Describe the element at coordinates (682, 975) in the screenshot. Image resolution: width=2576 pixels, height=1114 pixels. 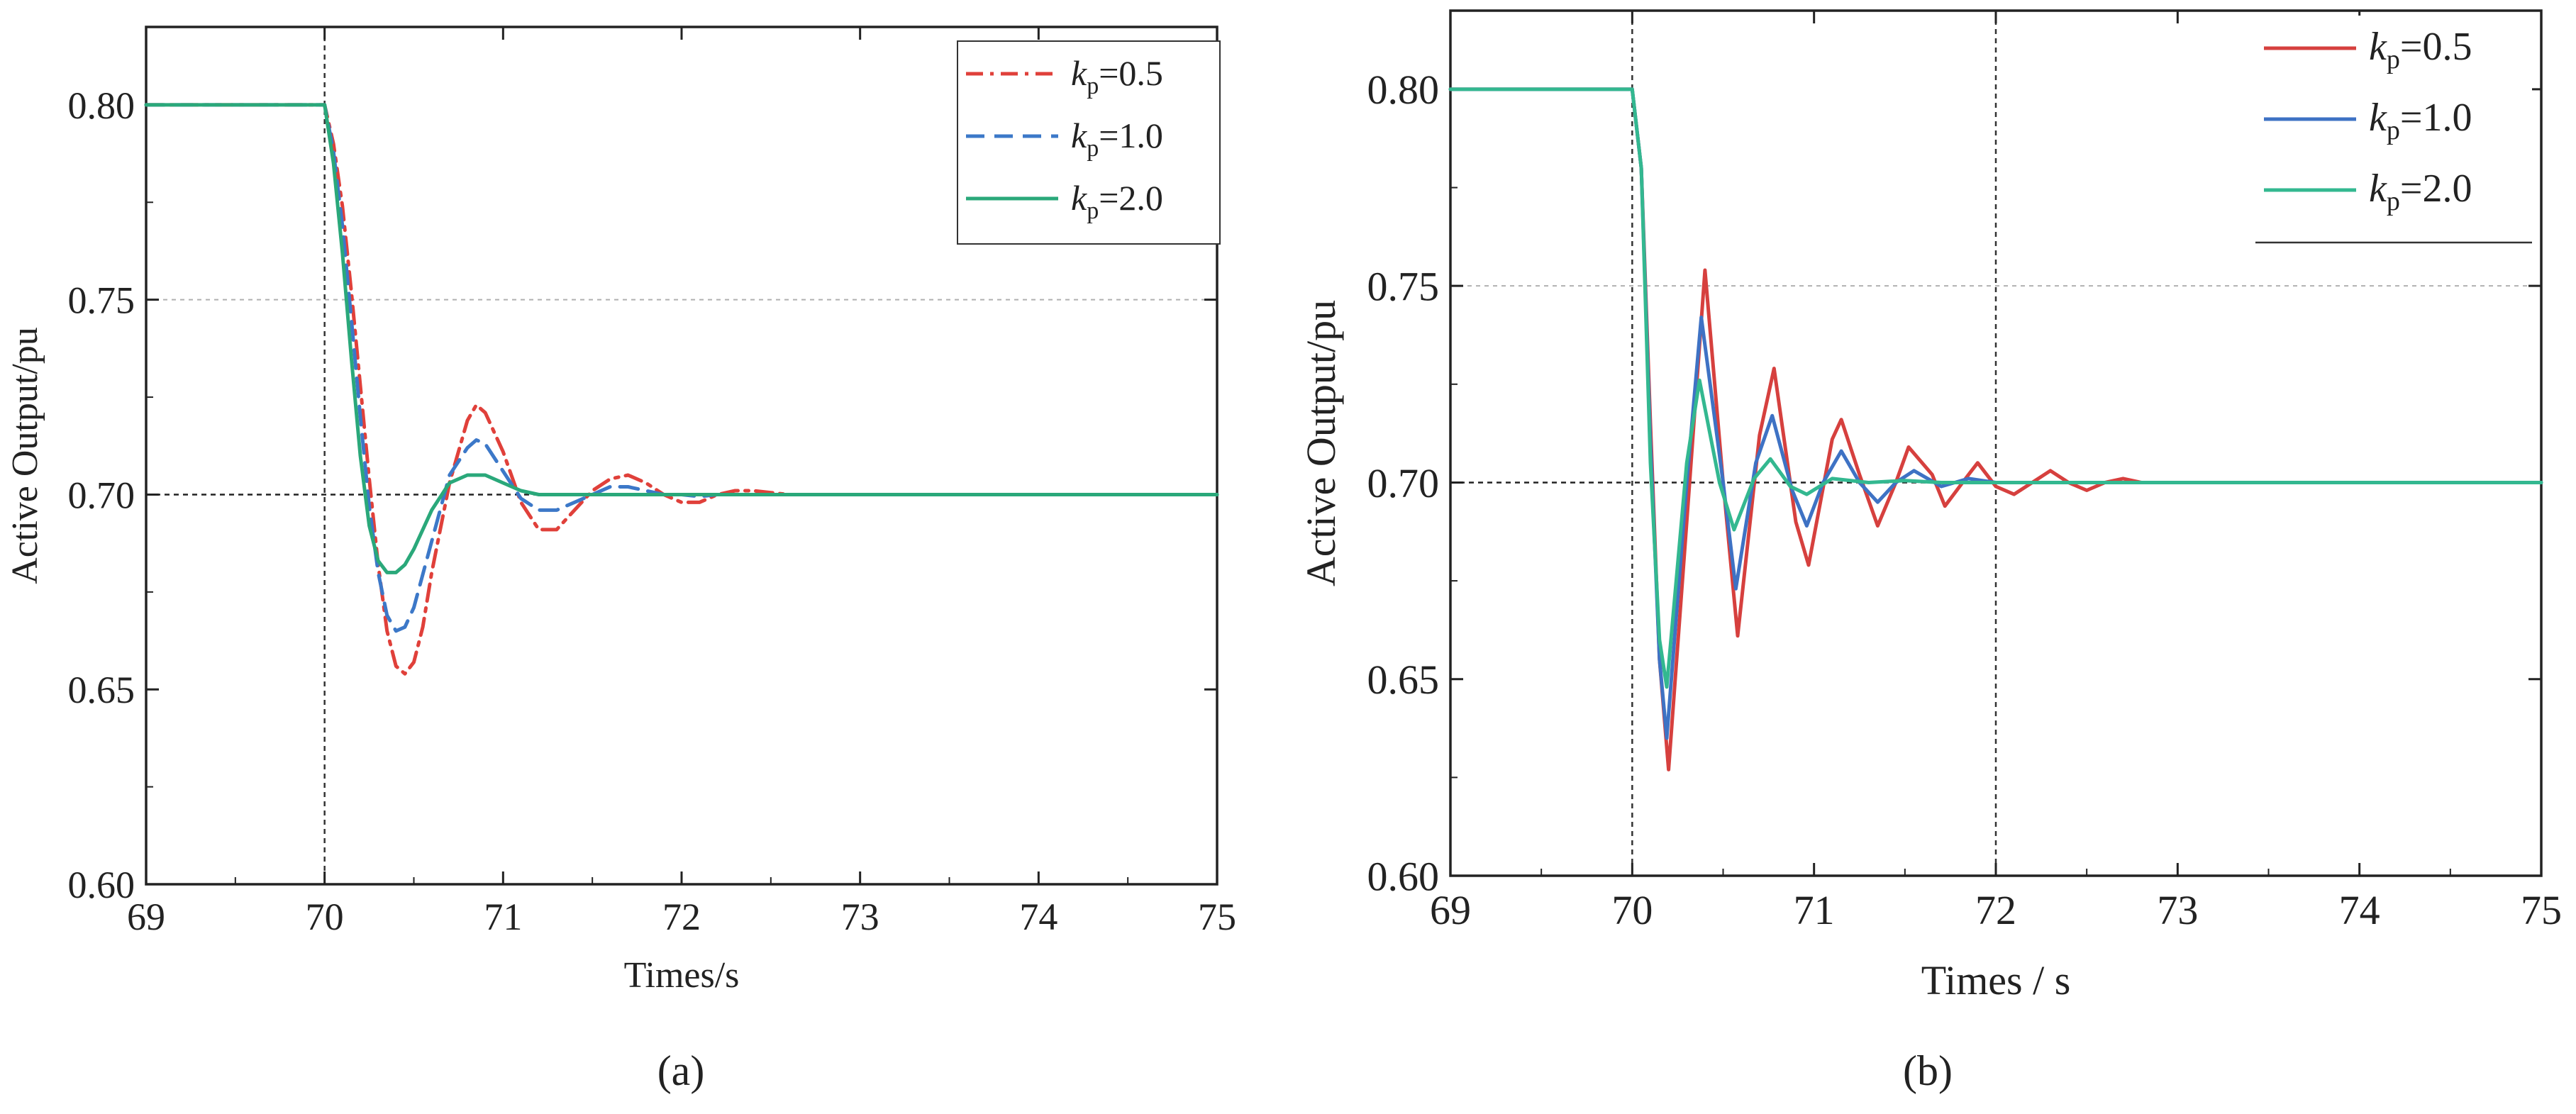
I see `x-axis-label: Times/s` at that location.